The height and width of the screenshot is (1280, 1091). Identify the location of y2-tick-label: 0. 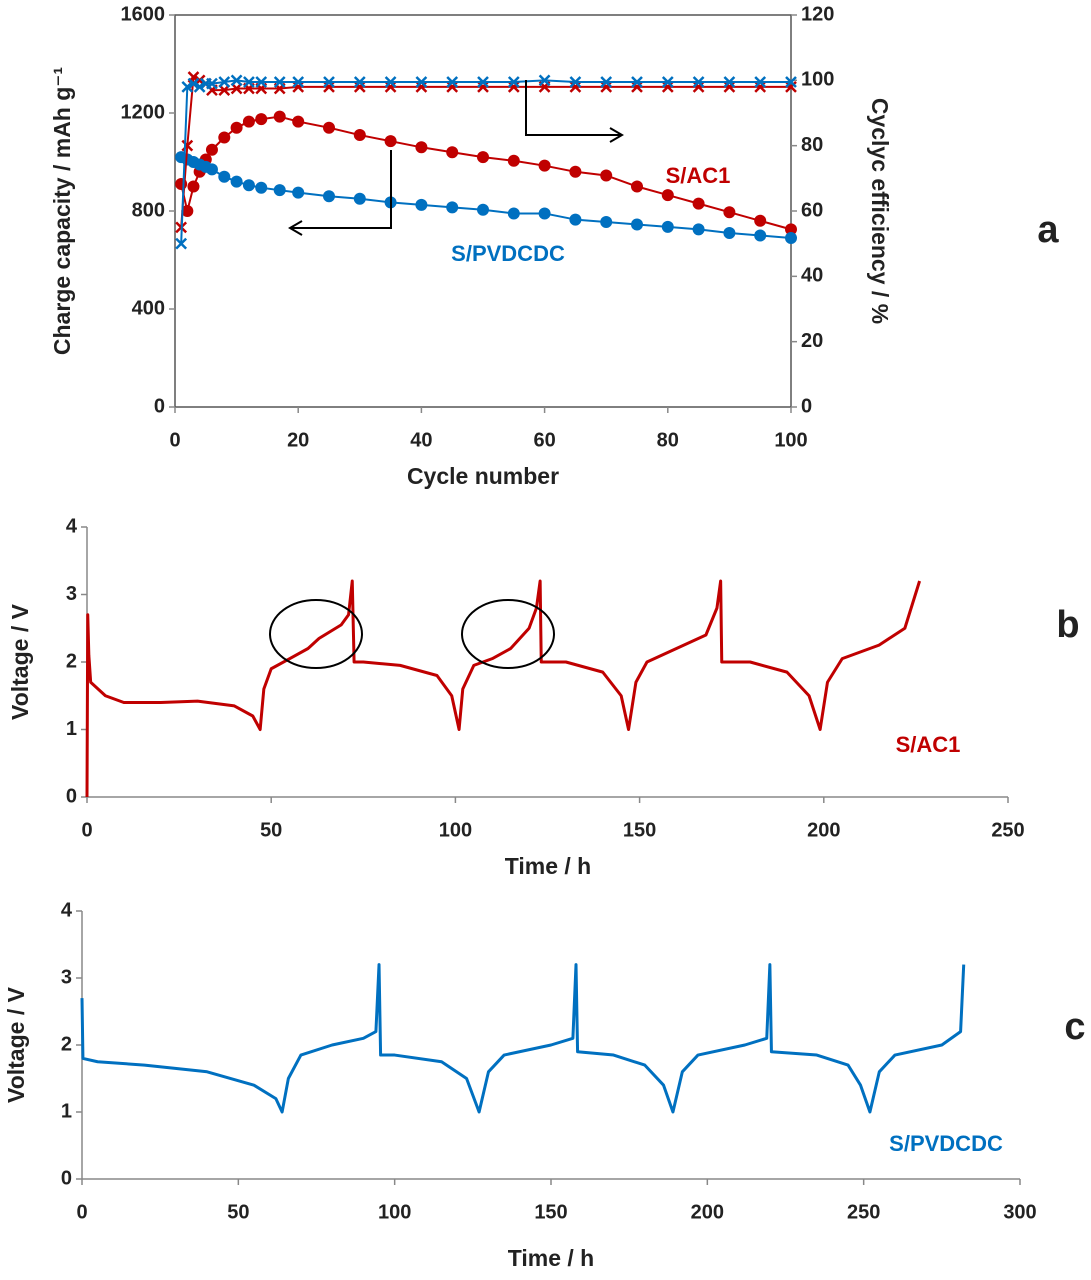
(806, 406).